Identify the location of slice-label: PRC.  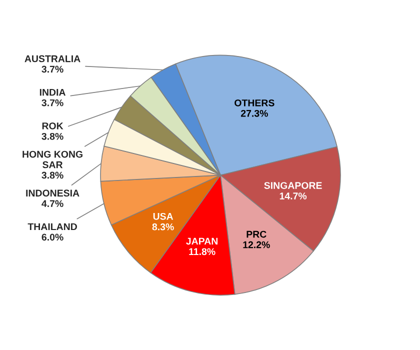
(256, 234).